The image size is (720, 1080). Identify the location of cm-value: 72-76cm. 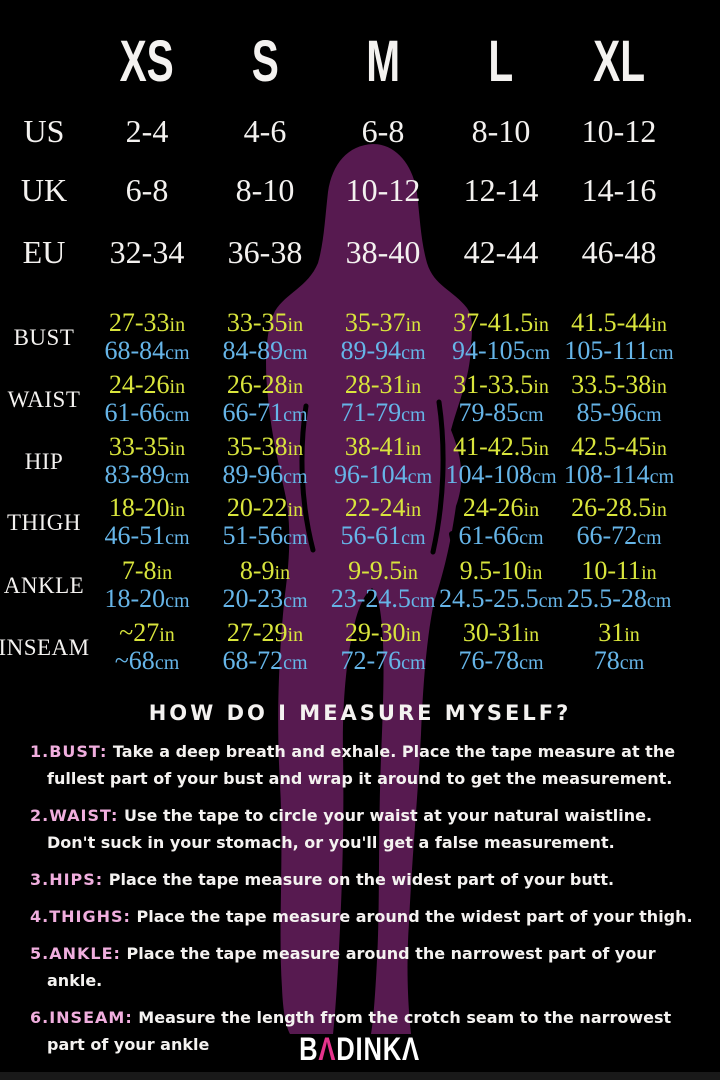
(383, 660).